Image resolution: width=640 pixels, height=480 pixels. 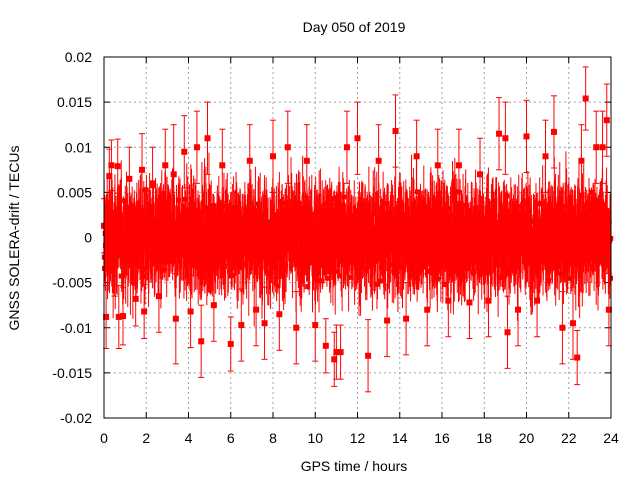 I want to click on x-tick-label: 0, so click(x=104, y=438).